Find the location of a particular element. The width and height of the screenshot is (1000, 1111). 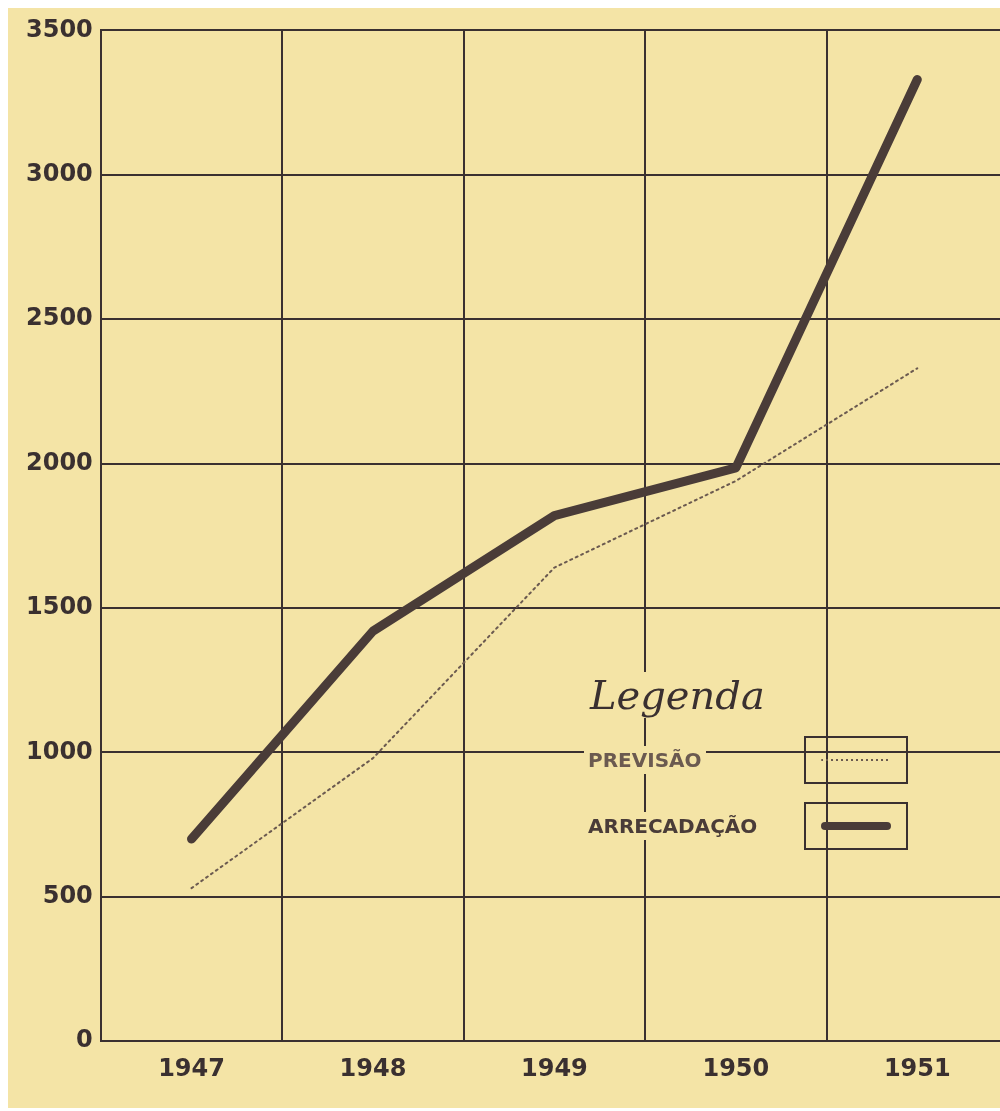

y-tick-label: 1500 is located at coordinates (59, 606).